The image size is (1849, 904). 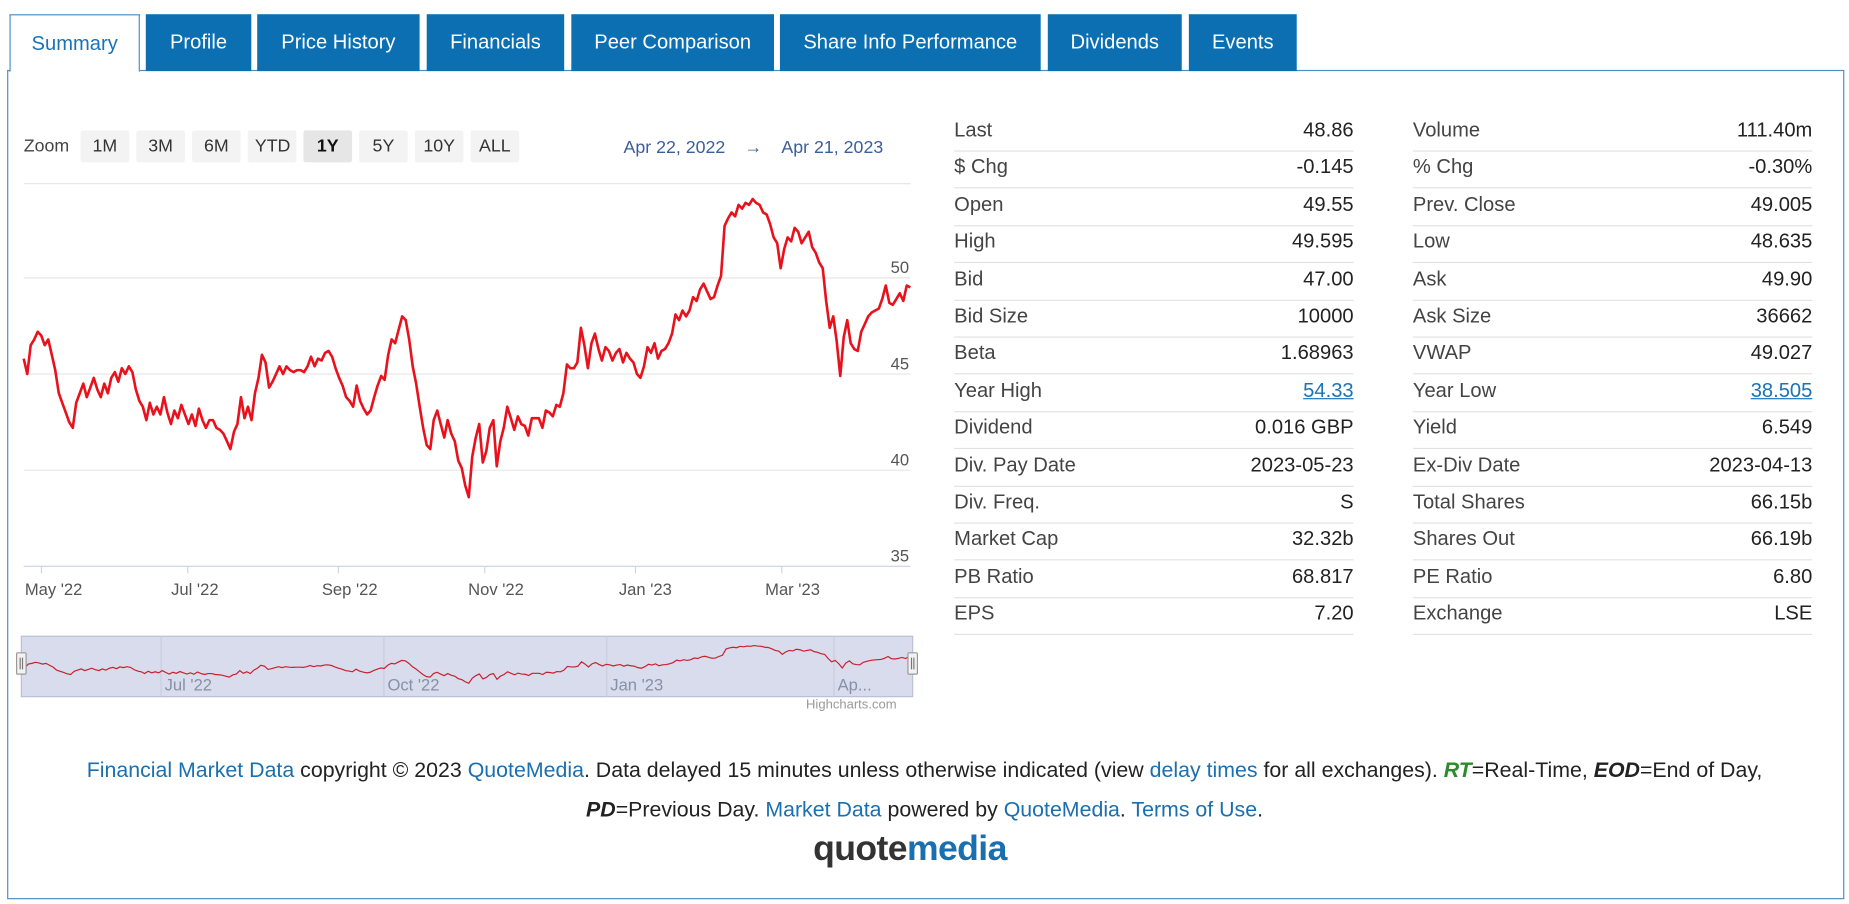 I want to click on quote-value: 49.027, so click(x=1781, y=353).